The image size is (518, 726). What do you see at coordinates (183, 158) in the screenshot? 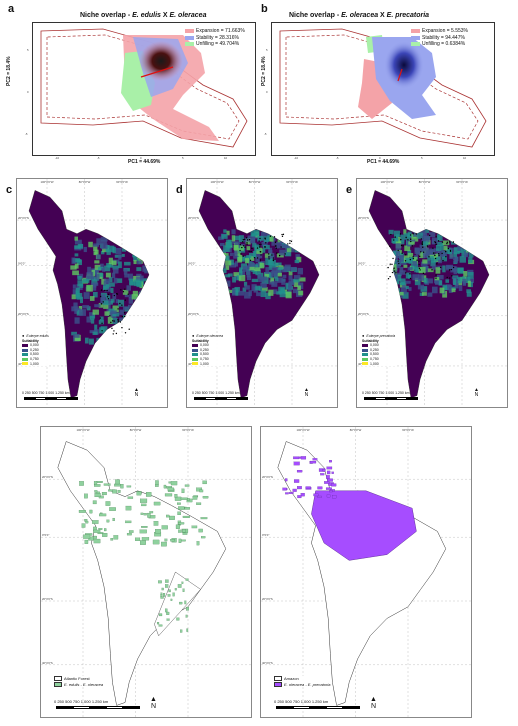
I see `x-tick-a-3: 5` at bounding box center [183, 158].